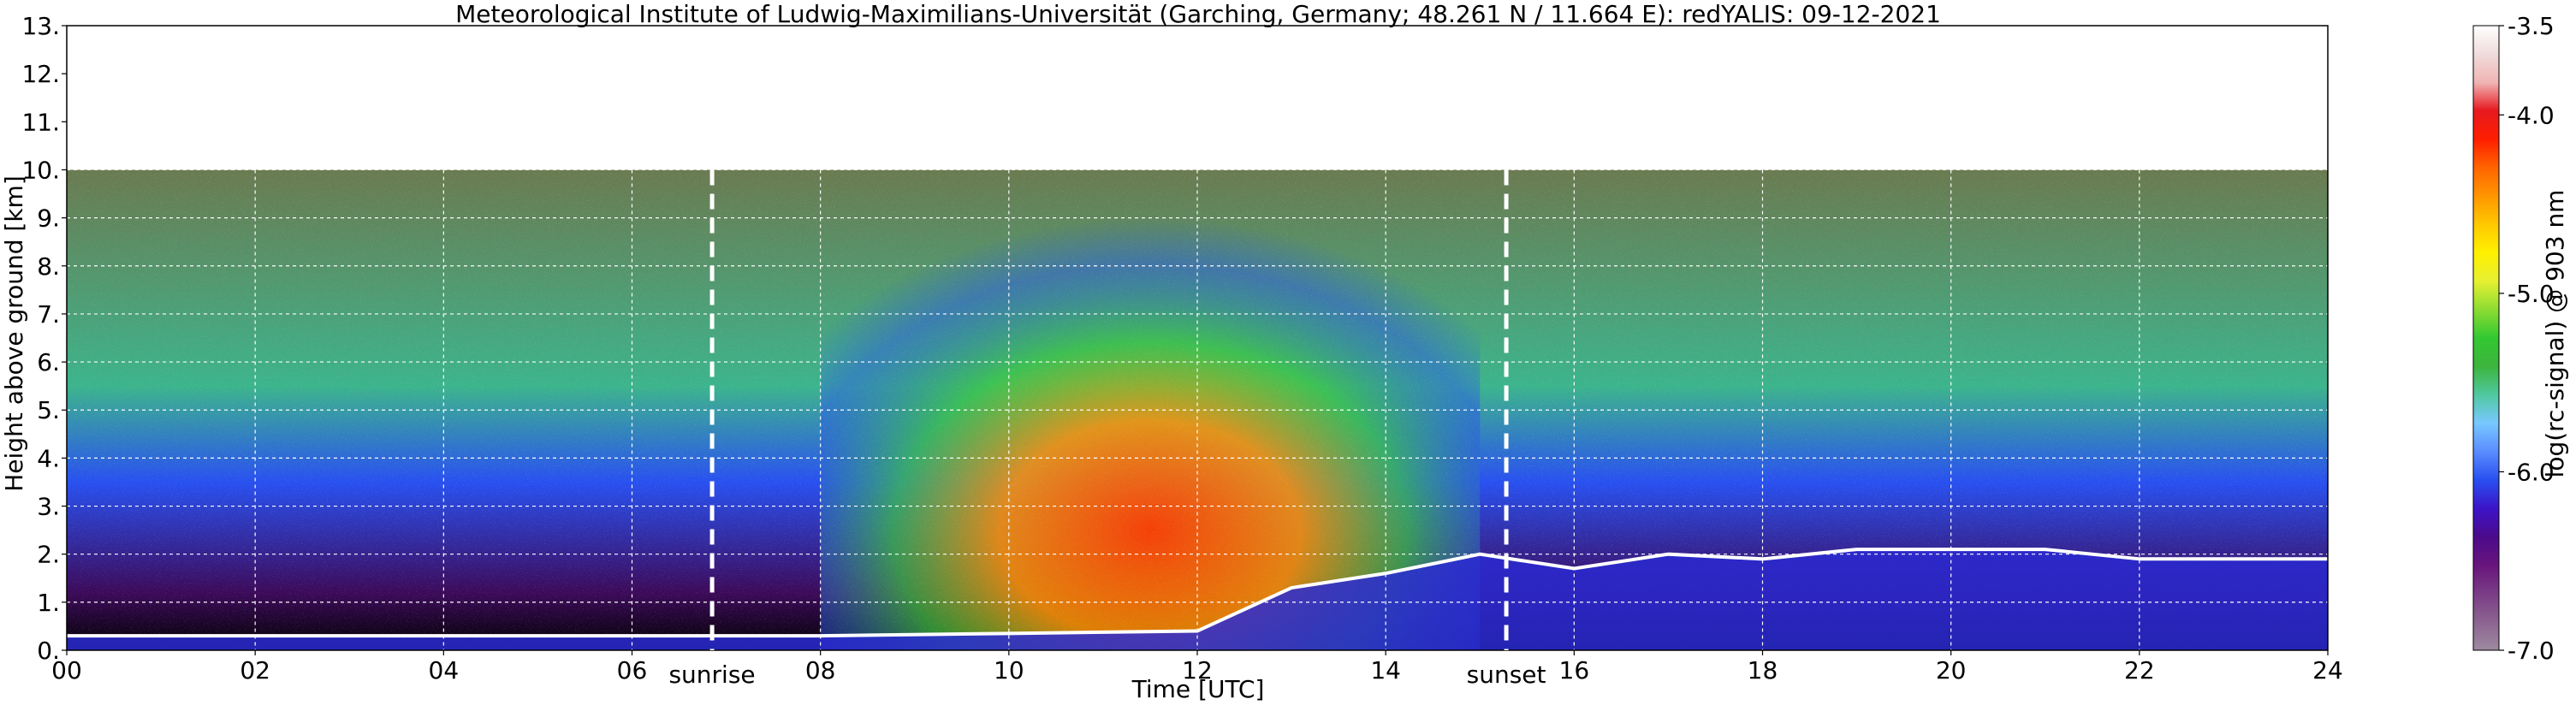 The width and height of the screenshot is (2576, 705). What do you see at coordinates (1951, 670) in the screenshot?
I see `x-tick-label: 20` at bounding box center [1951, 670].